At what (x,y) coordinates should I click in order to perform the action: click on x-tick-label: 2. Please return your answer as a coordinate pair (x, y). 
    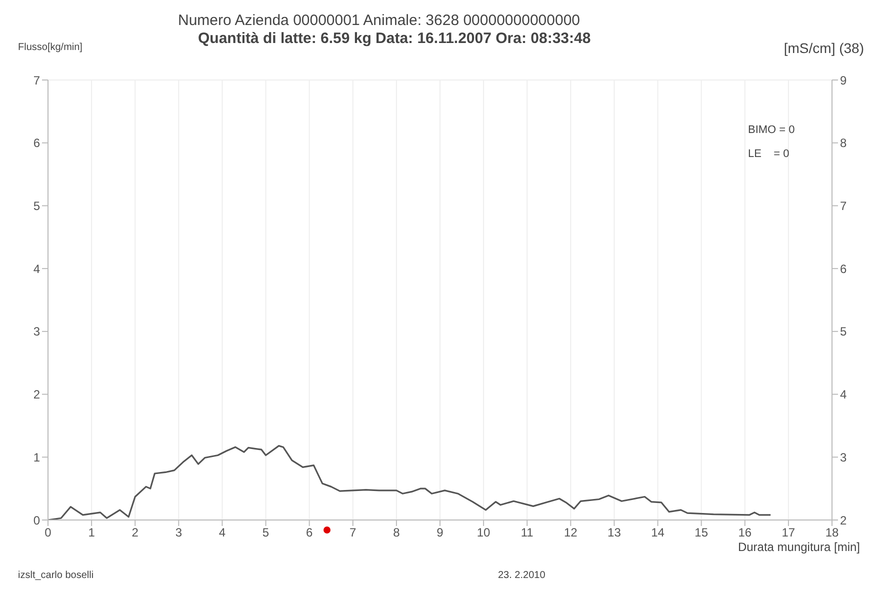
    Looking at the image, I should click on (135, 533).